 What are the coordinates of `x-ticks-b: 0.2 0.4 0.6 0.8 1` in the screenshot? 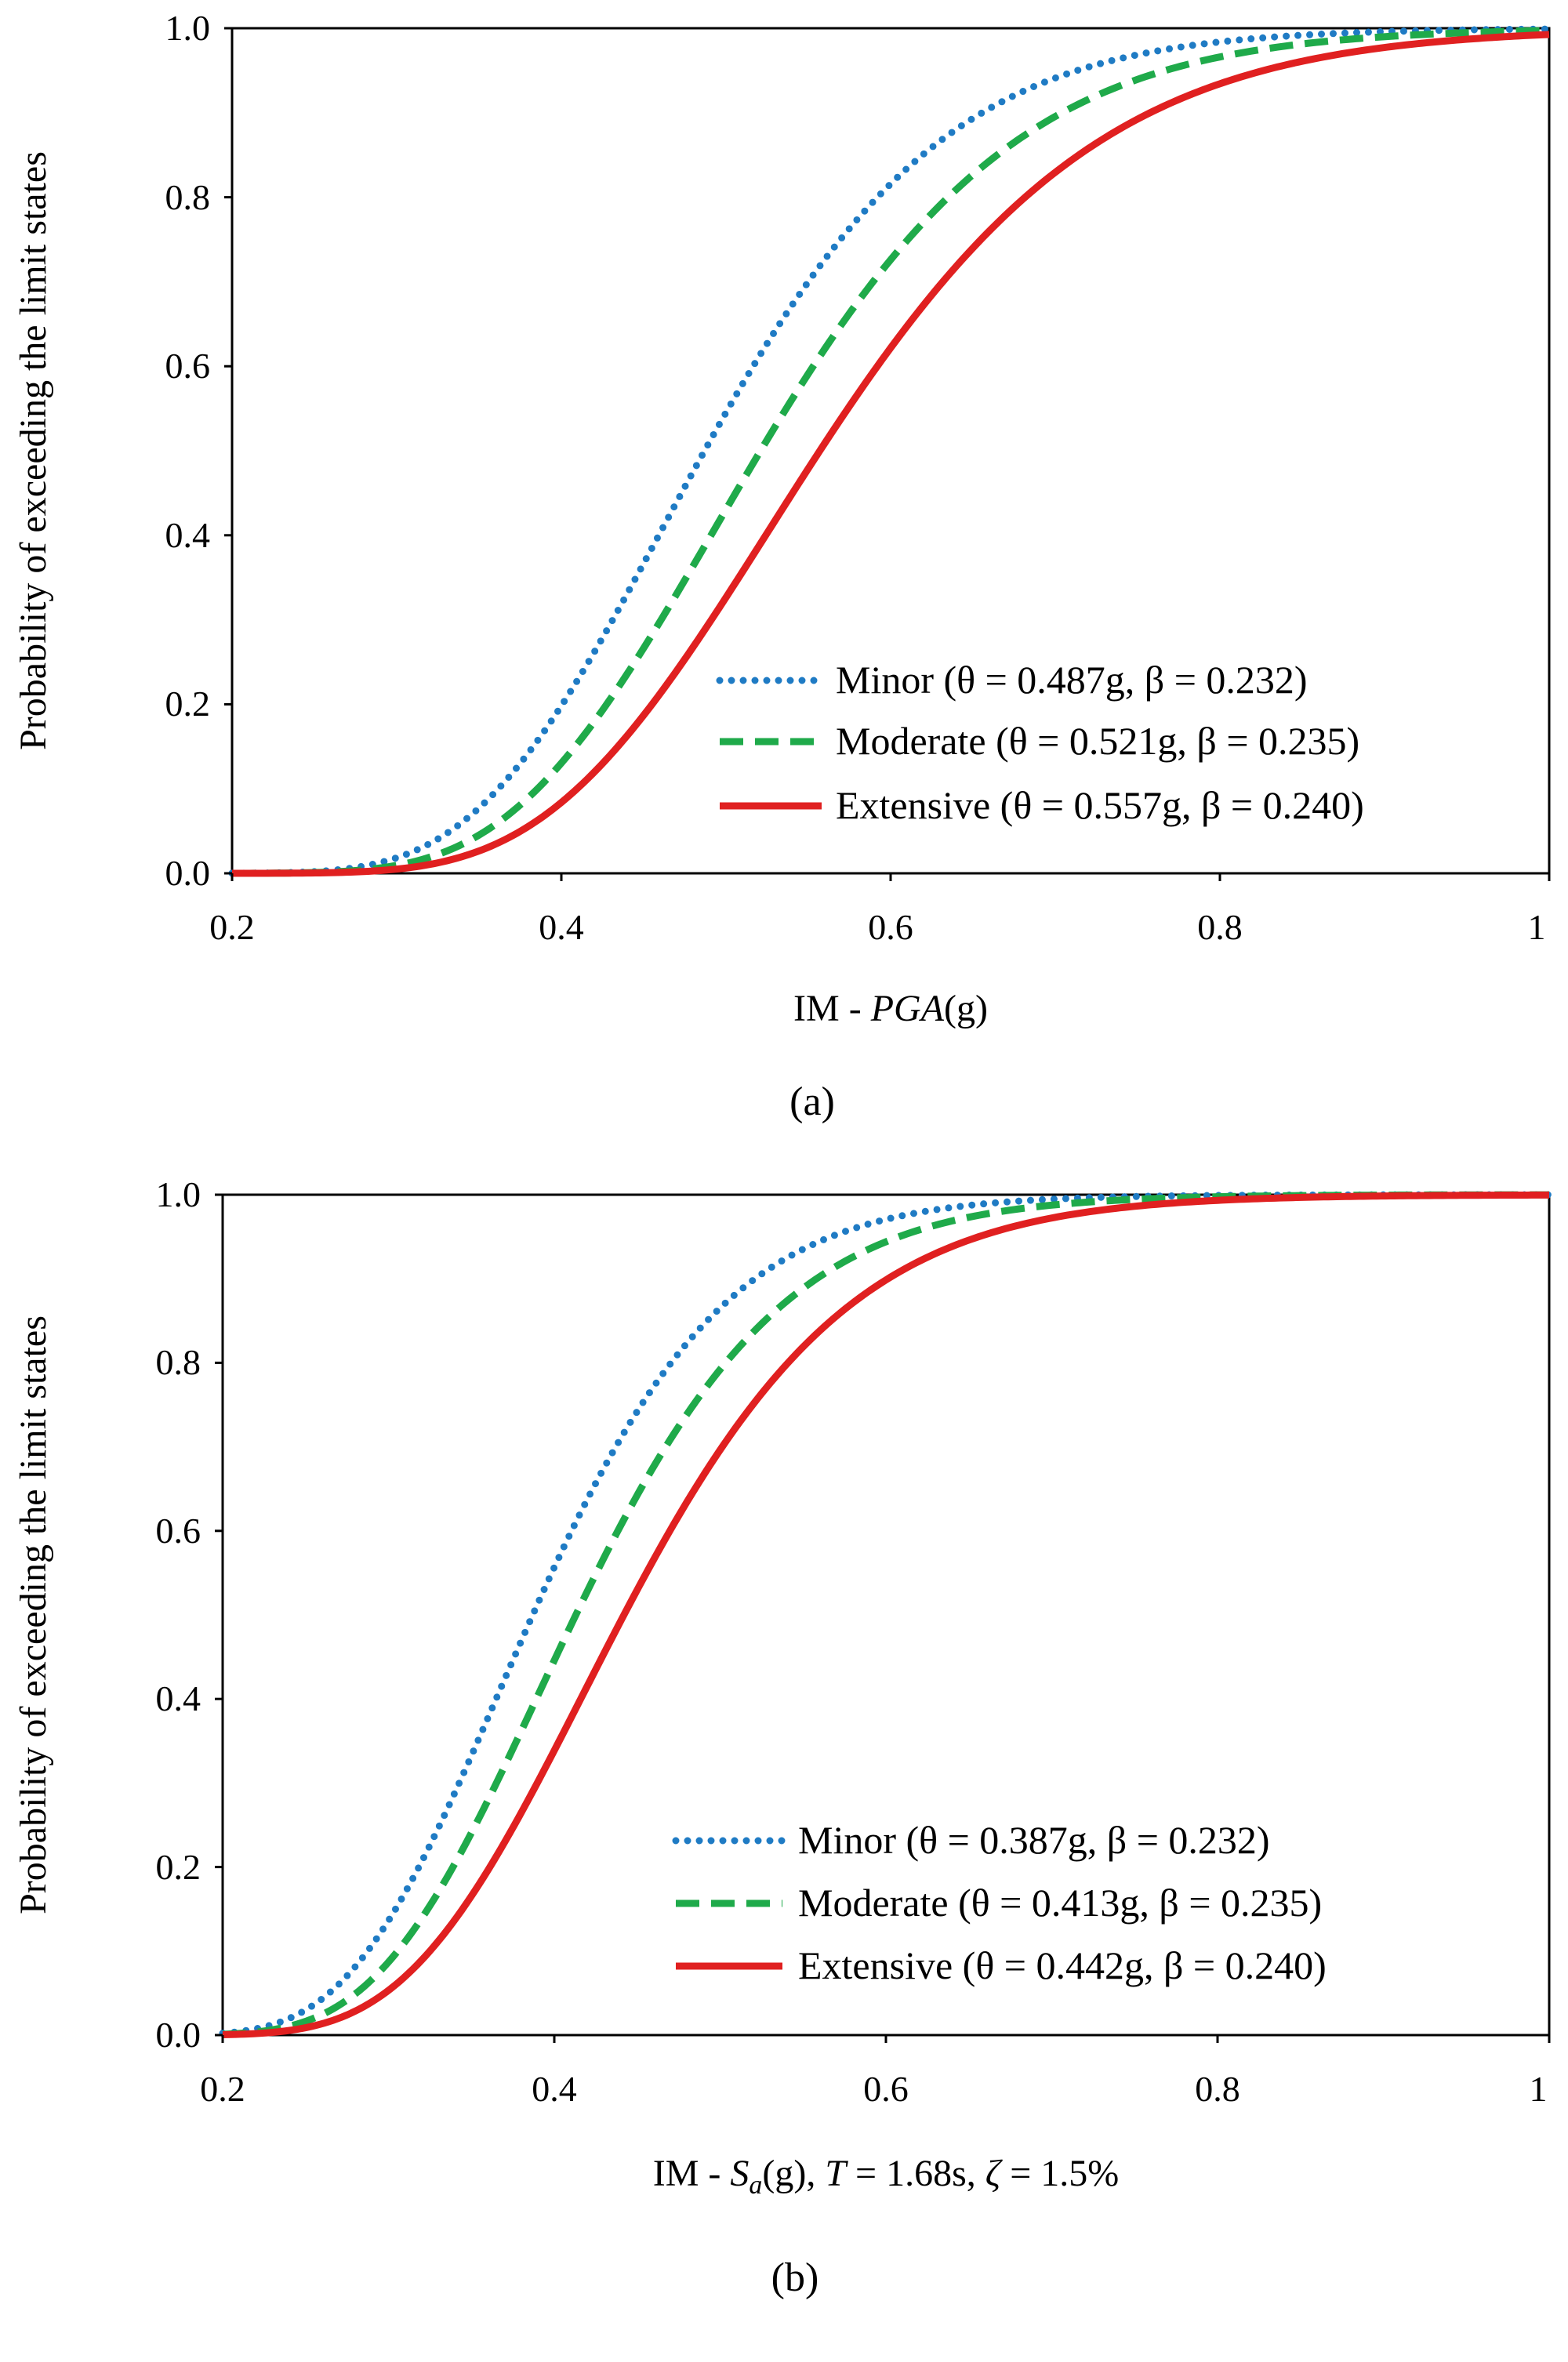 It's located at (875, 2072).